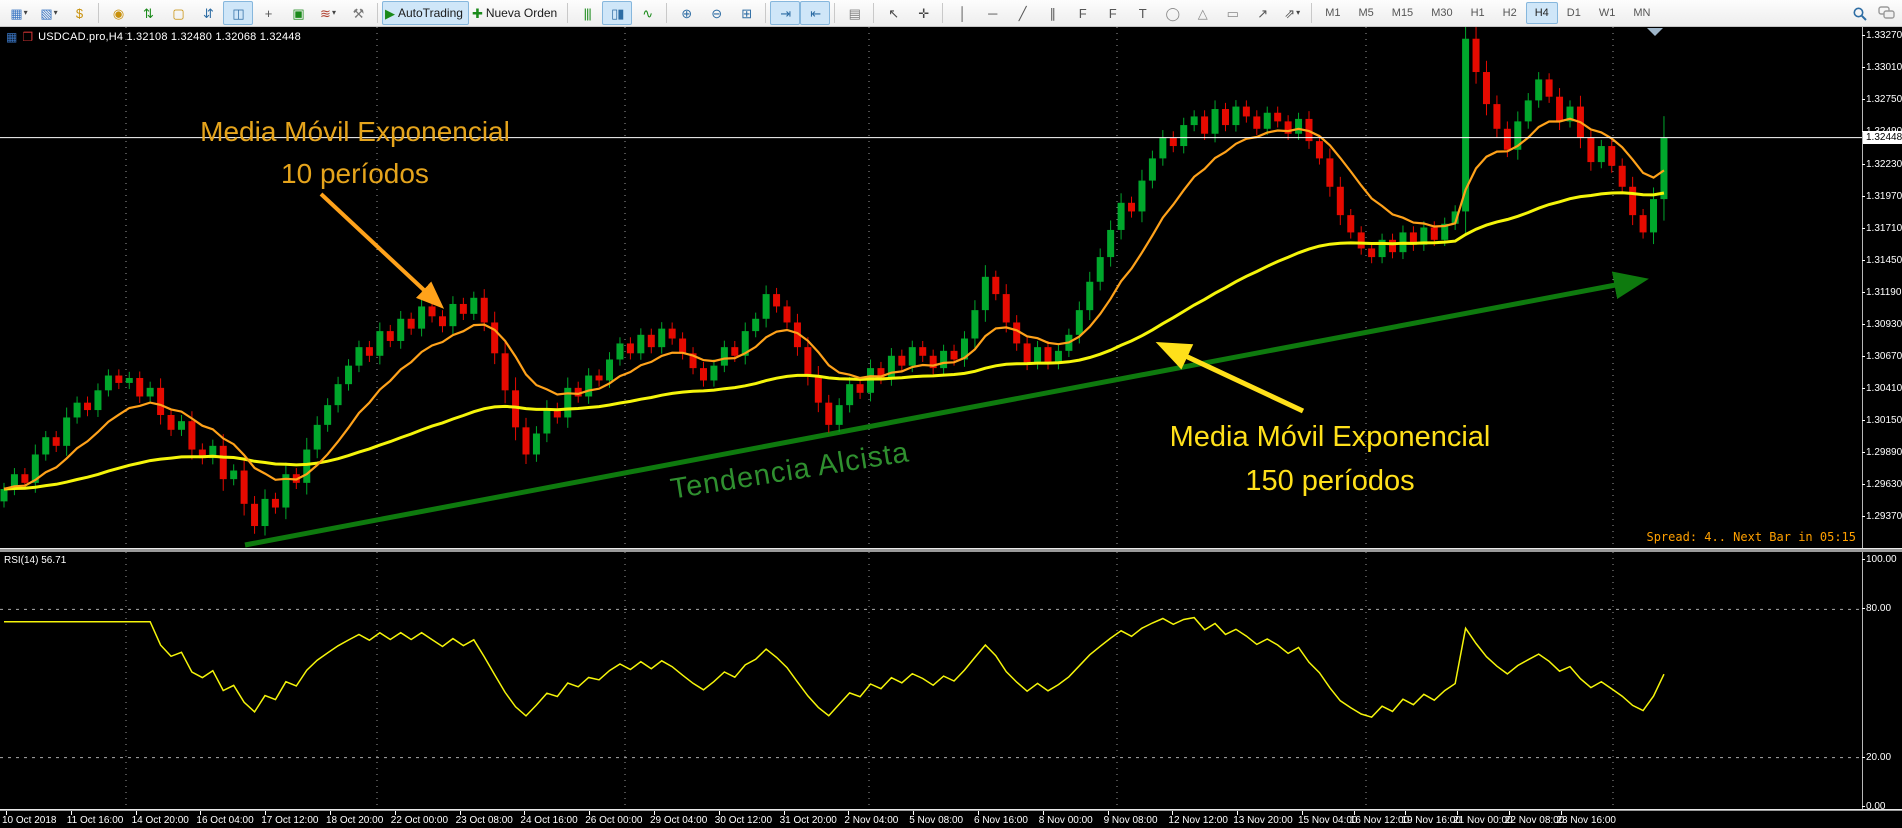  What do you see at coordinates (516, 13) in the screenshot?
I see `nueva-orden-button: ✚ Nueva Orden` at bounding box center [516, 13].